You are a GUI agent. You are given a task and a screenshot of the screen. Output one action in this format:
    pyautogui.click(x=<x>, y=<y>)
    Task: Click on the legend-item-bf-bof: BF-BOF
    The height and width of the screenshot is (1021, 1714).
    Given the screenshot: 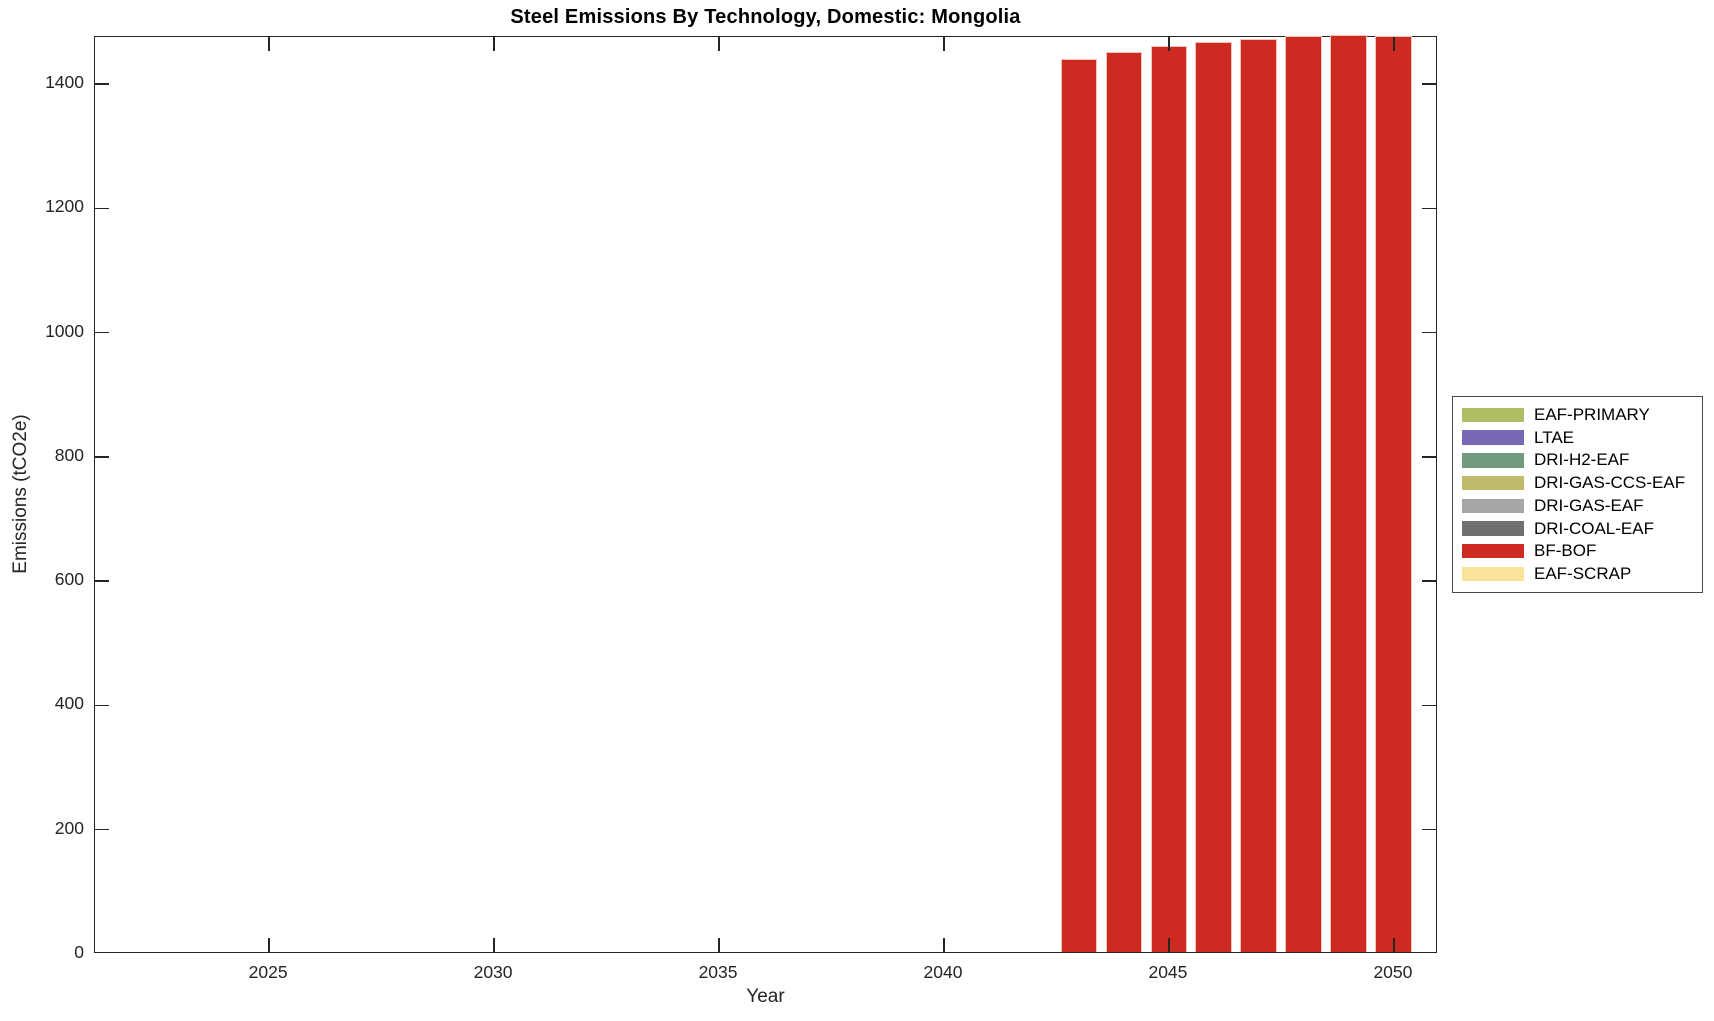 What is the action you would take?
    pyautogui.click(x=1579, y=551)
    